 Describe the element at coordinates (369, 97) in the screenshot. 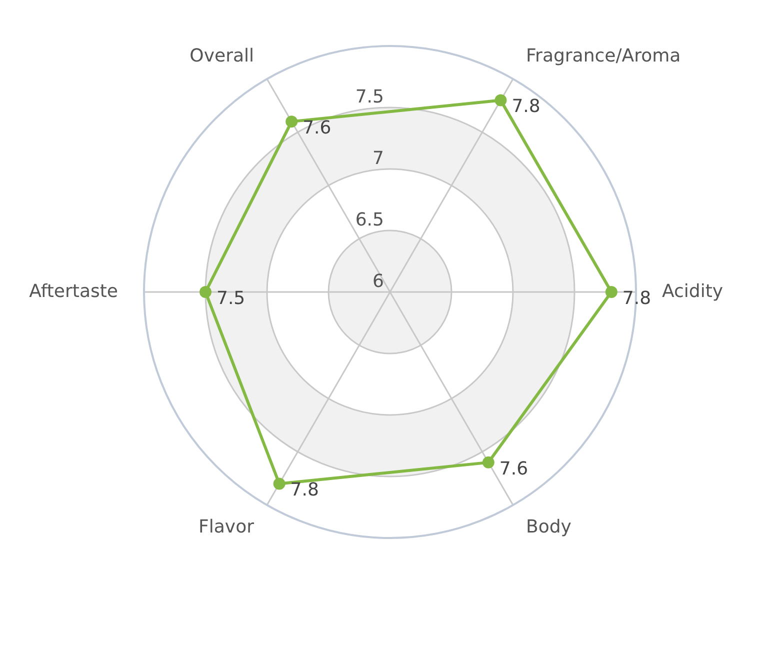

I see `y-tick-label: 7.5` at that location.